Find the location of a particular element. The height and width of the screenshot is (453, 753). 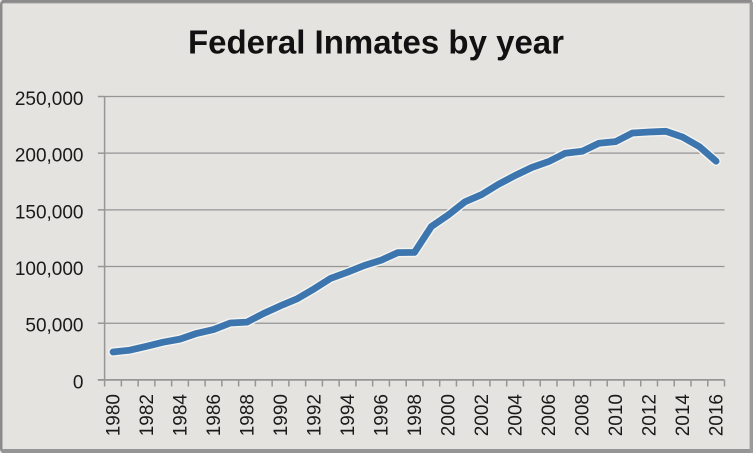

svg-text: 2014 is located at coordinates (683, 415).